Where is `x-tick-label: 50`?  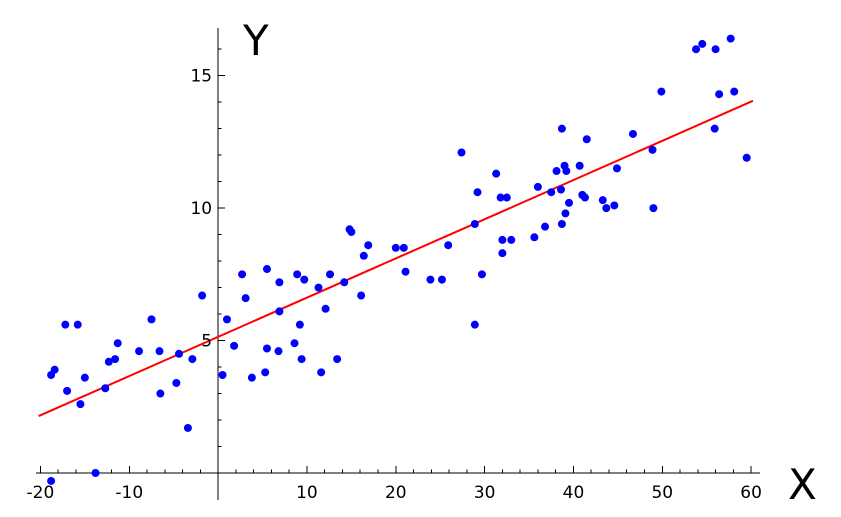 x-tick-label: 50 is located at coordinates (662, 493).